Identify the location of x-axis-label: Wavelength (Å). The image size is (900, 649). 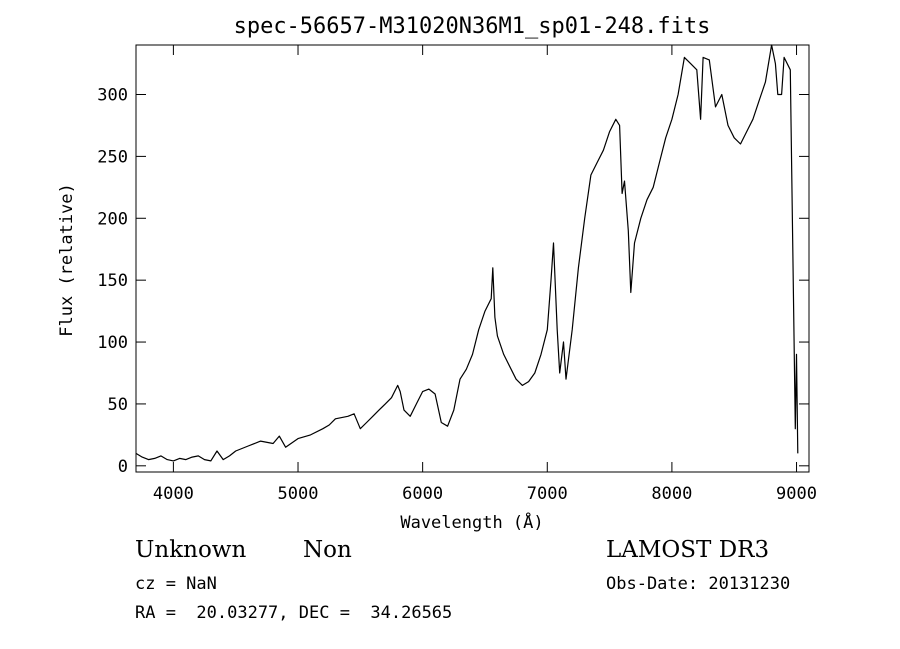
(471, 522).